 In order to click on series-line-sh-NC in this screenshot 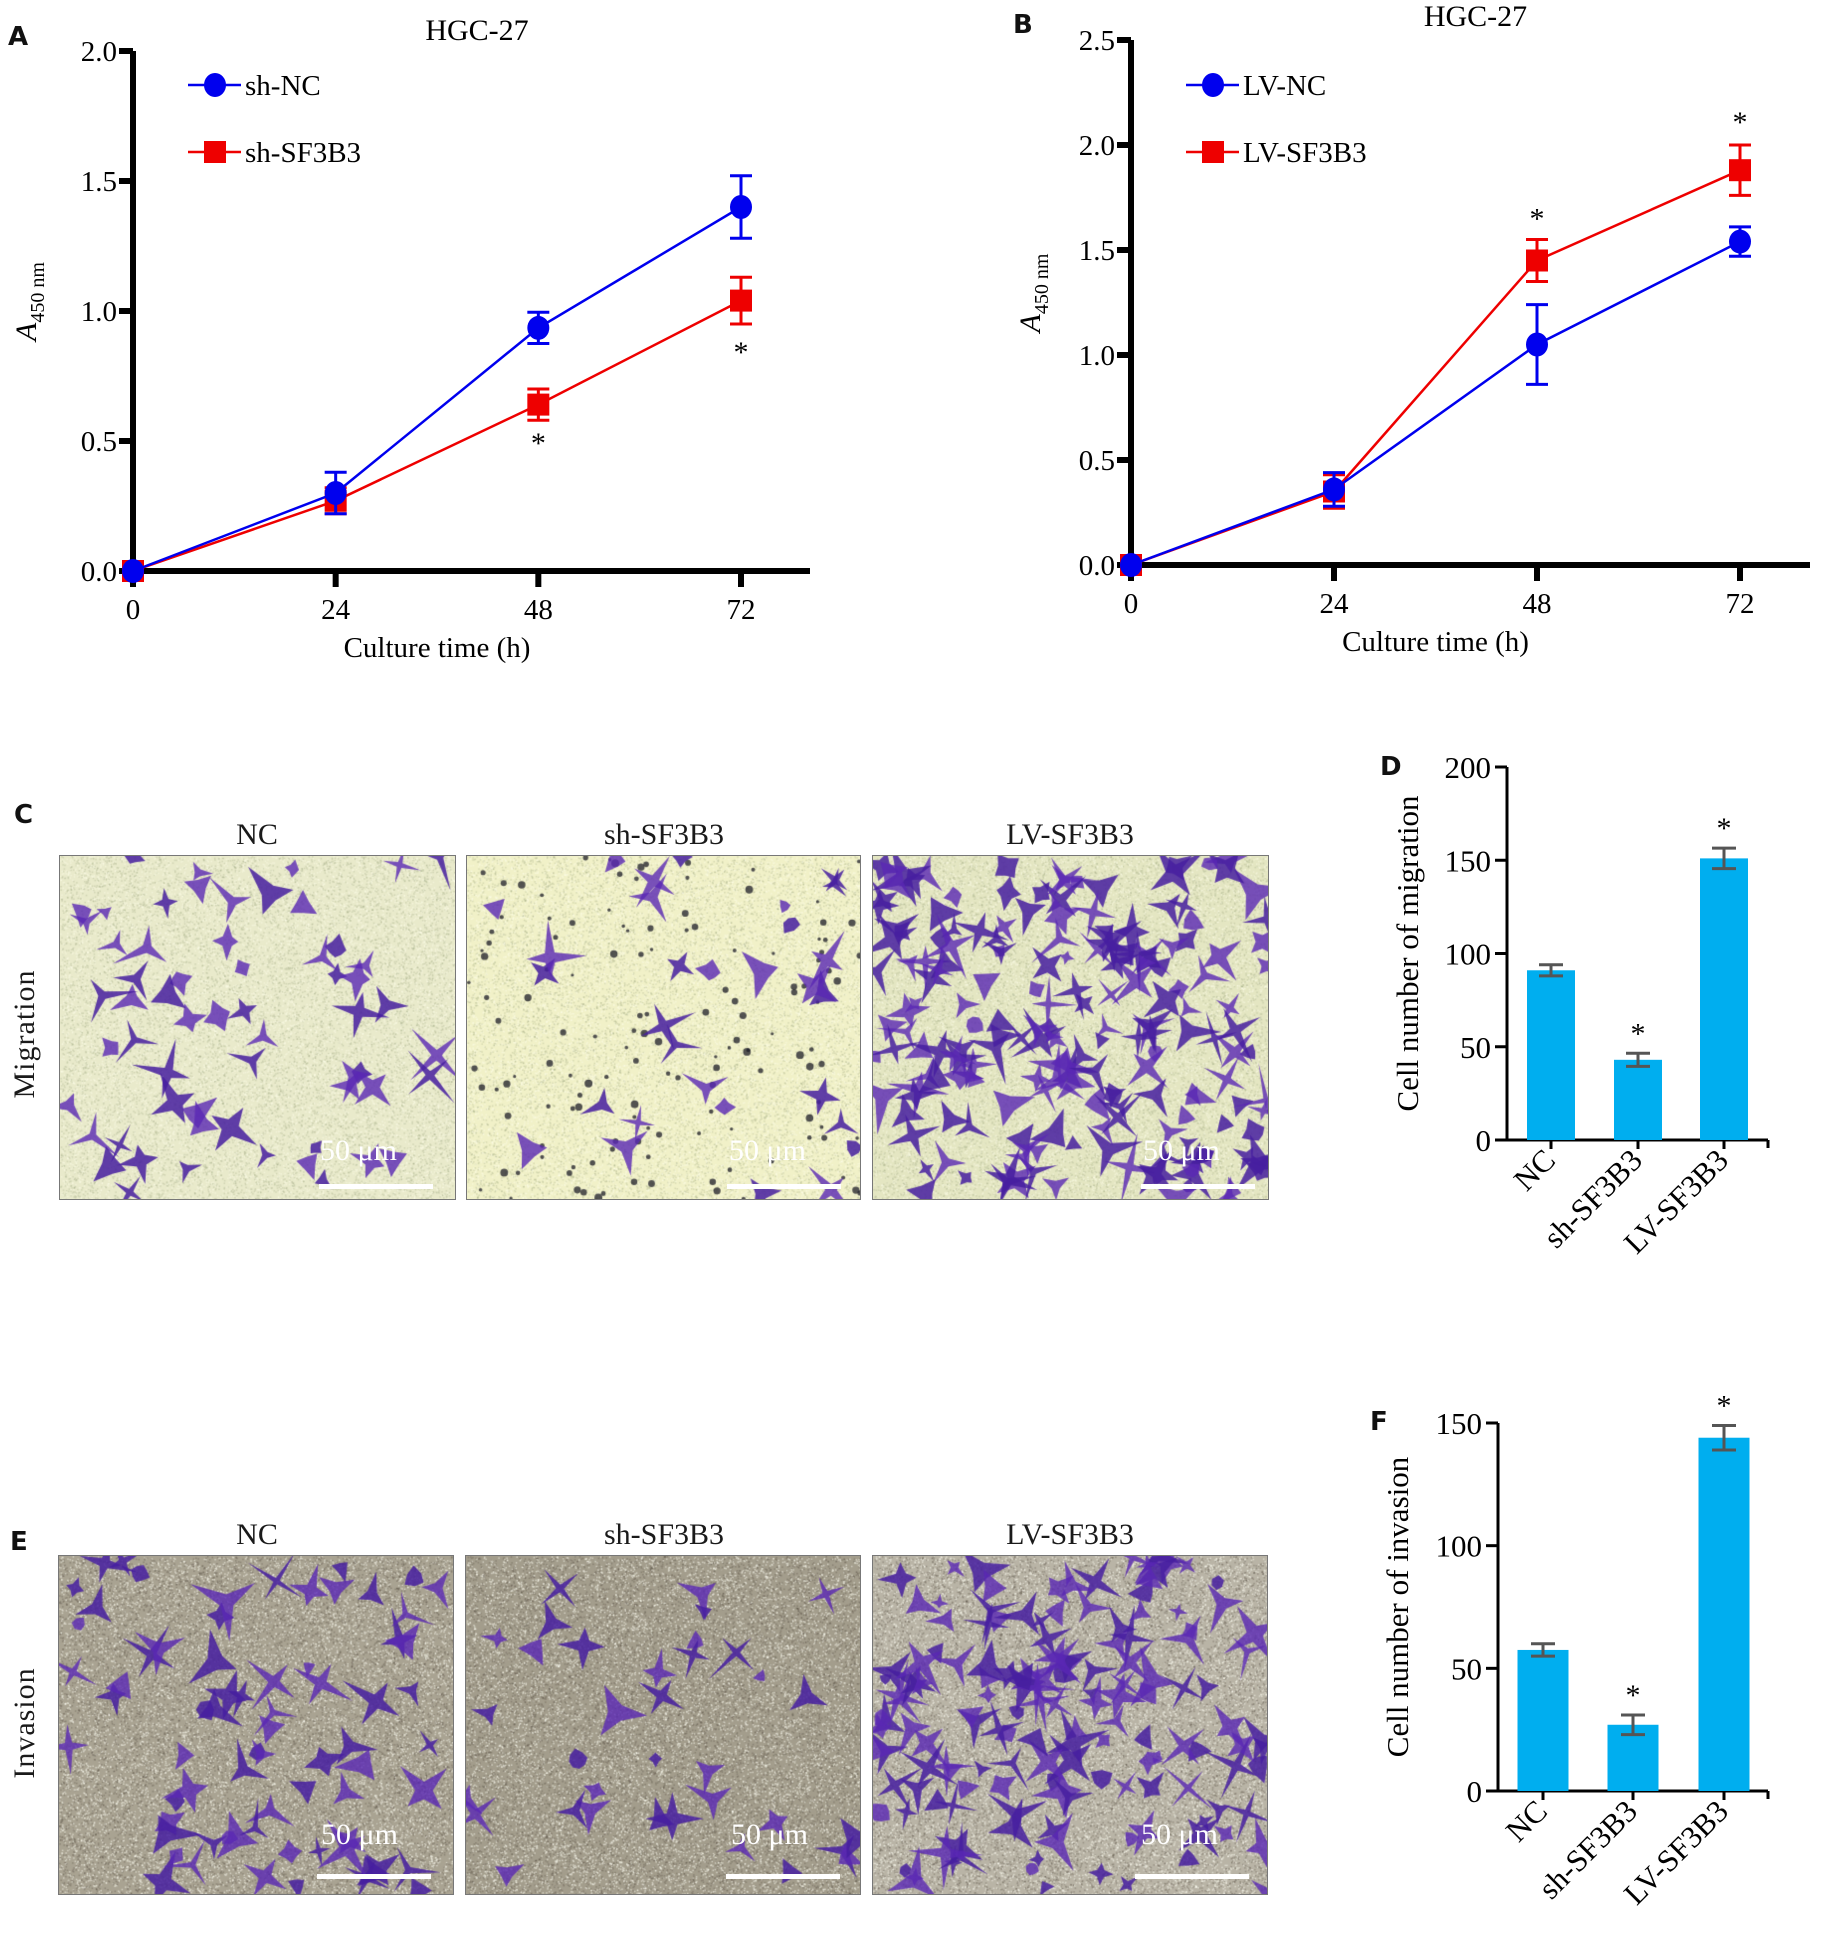, I will do `click(437, 389)`.